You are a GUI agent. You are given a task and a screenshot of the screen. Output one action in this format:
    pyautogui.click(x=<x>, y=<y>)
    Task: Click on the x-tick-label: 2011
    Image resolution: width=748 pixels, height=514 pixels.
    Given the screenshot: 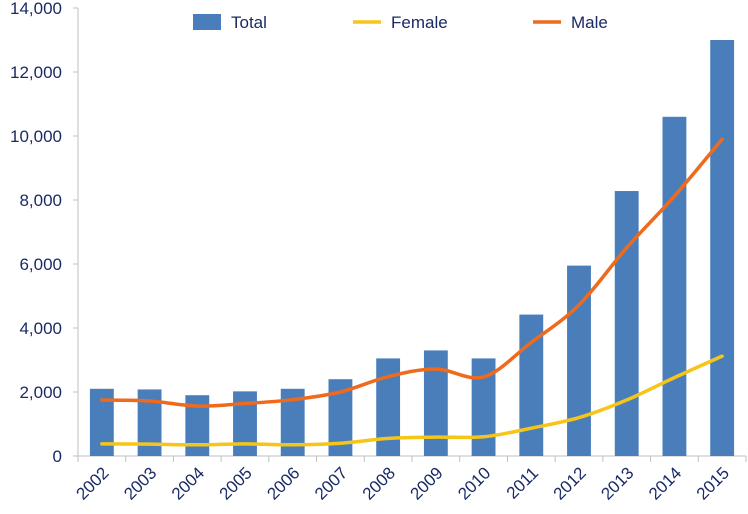 What is the action you would take?
    pyautogui.click(x=522, y=482)
    